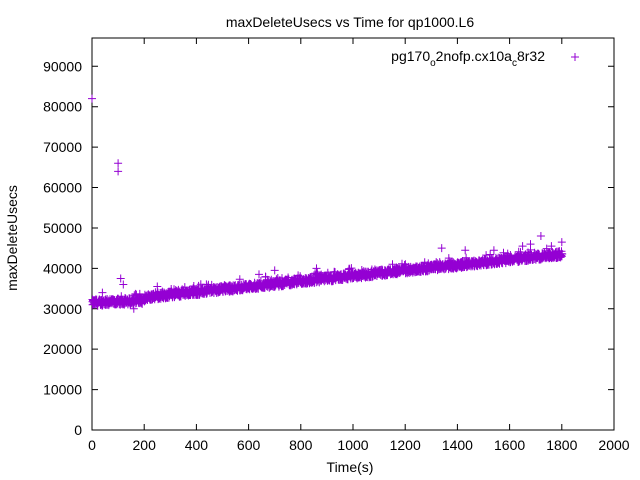 Image resolution: width=640 pixels, height=480 pixels. I want to click on legend-label-subscript: c, so click(514, 63).